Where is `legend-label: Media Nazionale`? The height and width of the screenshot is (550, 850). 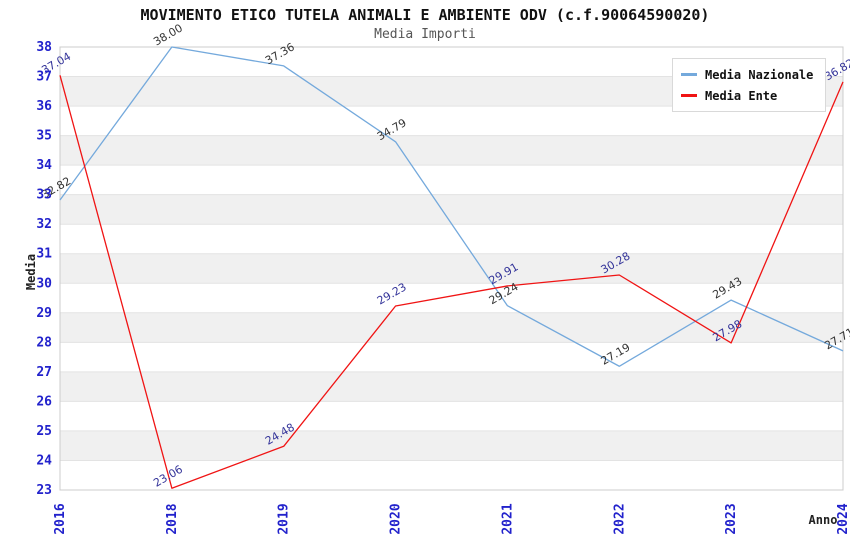
legend-label: Media Nazionale is located at coordinates (759, 74).